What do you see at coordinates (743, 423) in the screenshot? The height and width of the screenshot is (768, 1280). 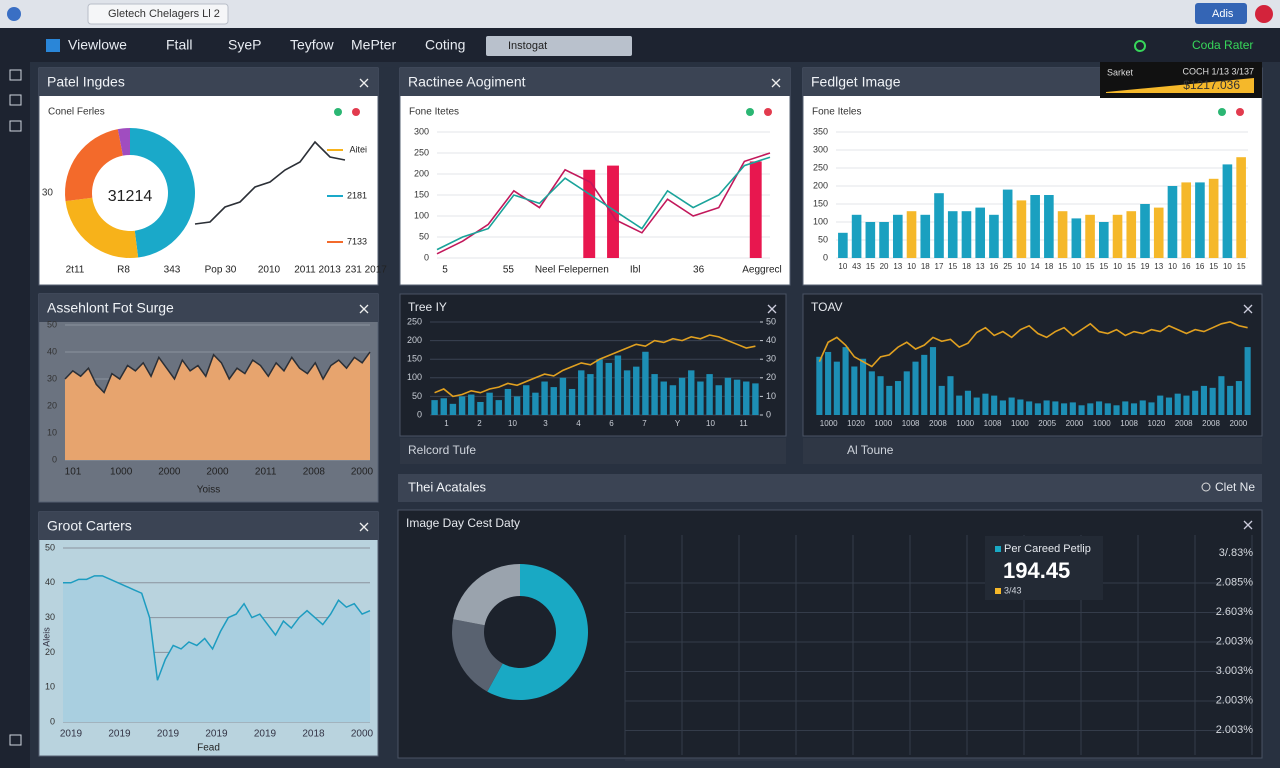 I see `x-tick-label: 11` at bounding box center [743, 423].